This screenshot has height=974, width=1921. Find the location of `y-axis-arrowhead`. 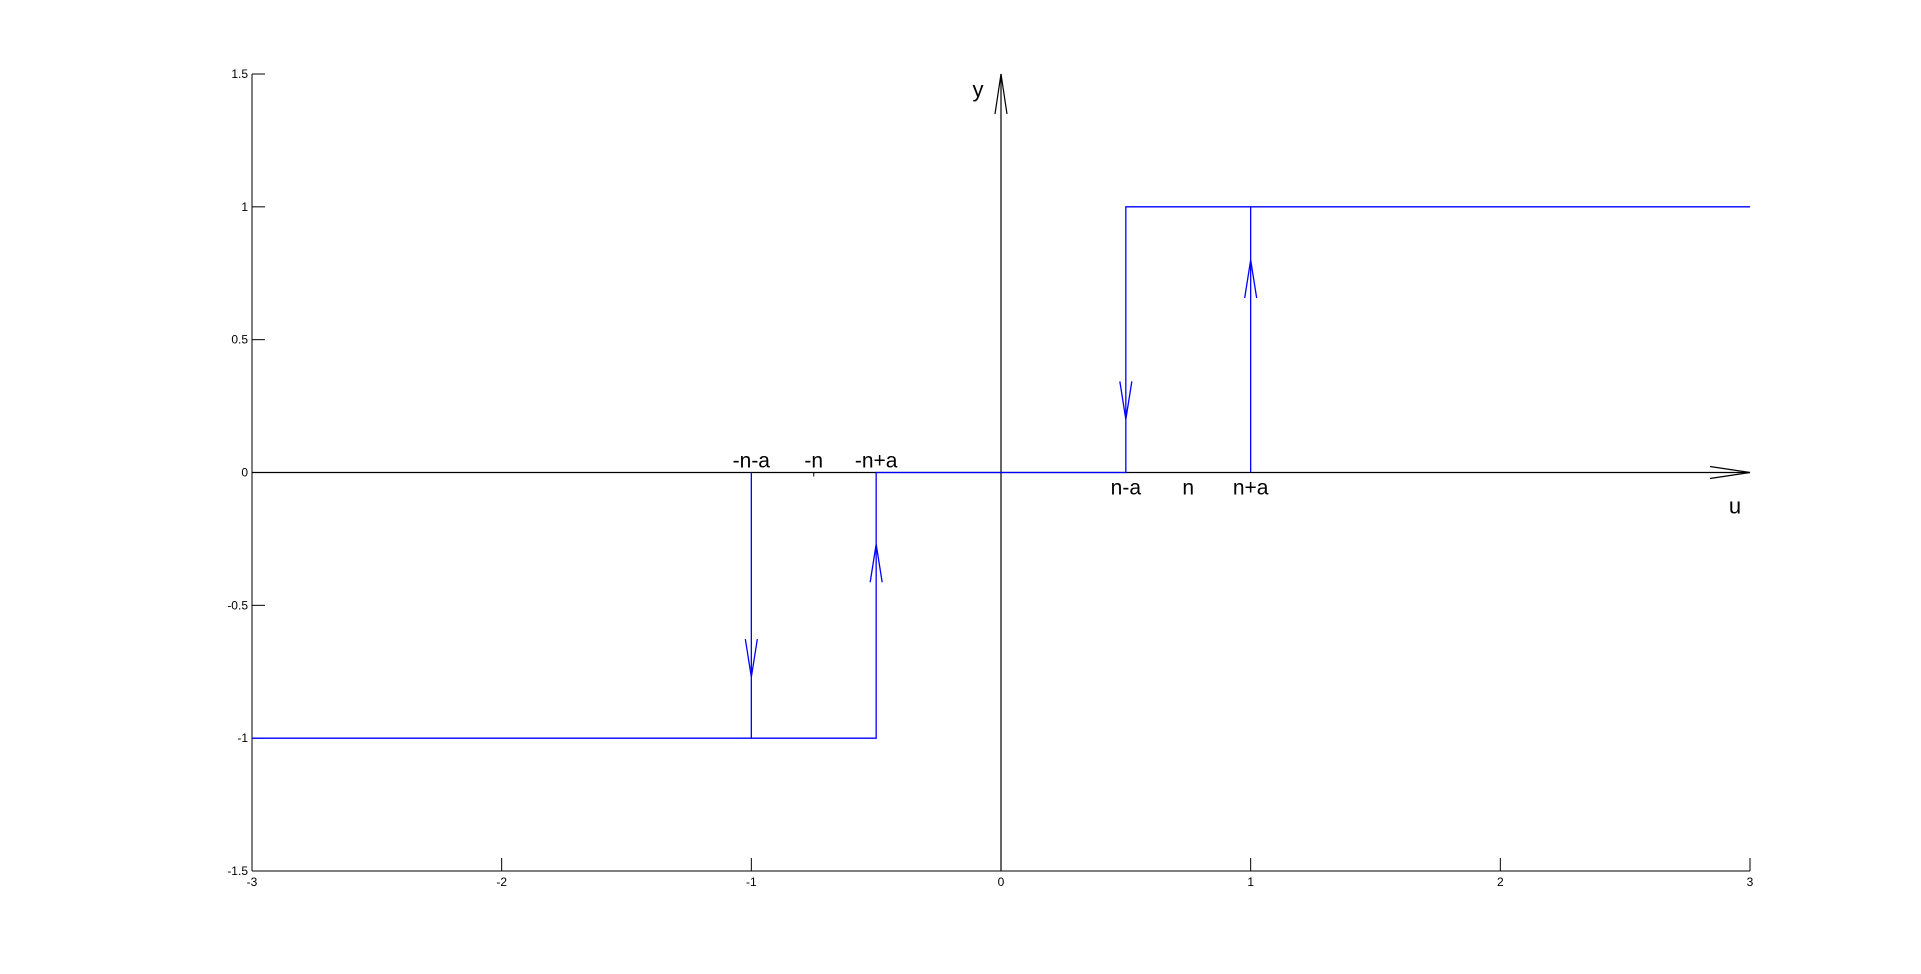

y-axis-arrowhead is located at coordinates (1001, 94).